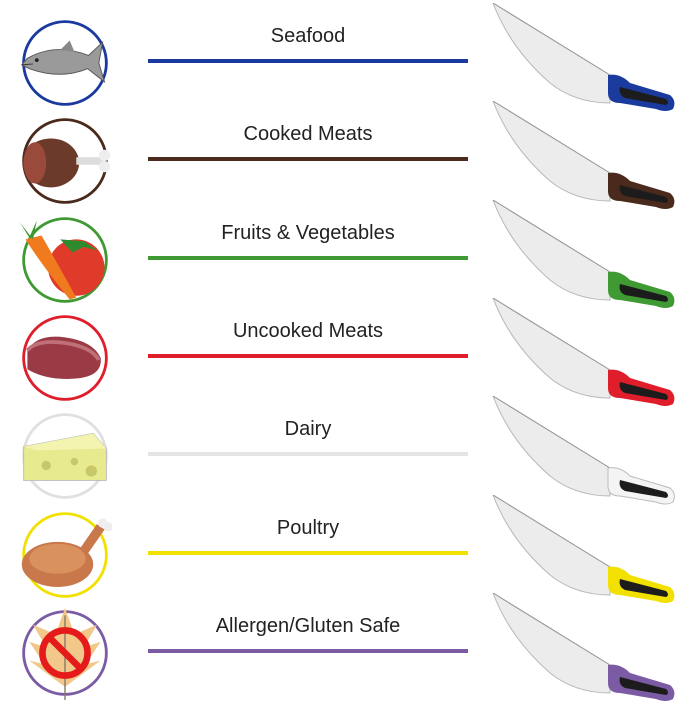  I want to click on cheese-icon, so click(65, 456).